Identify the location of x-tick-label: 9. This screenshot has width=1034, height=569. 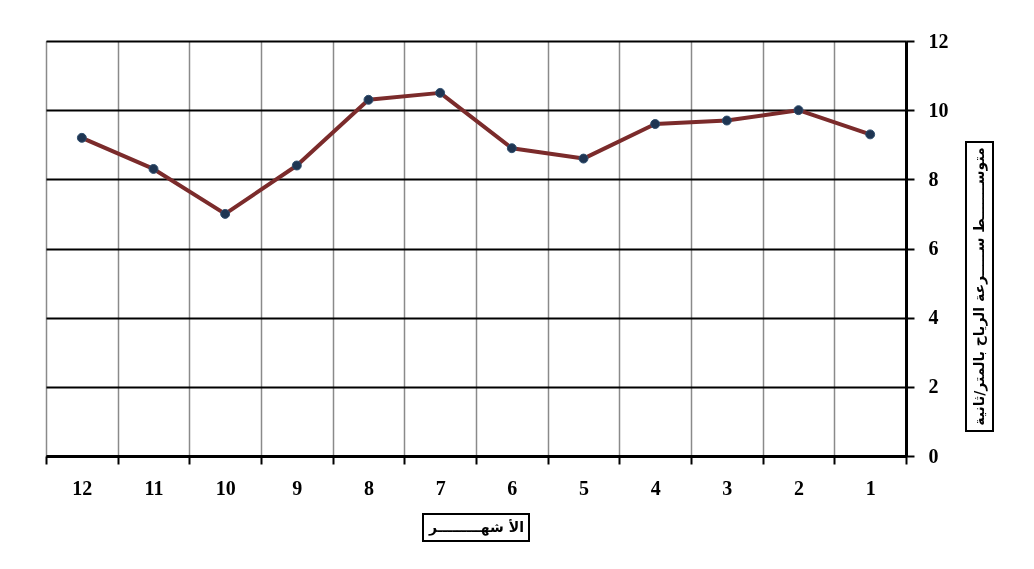
(297, 487).